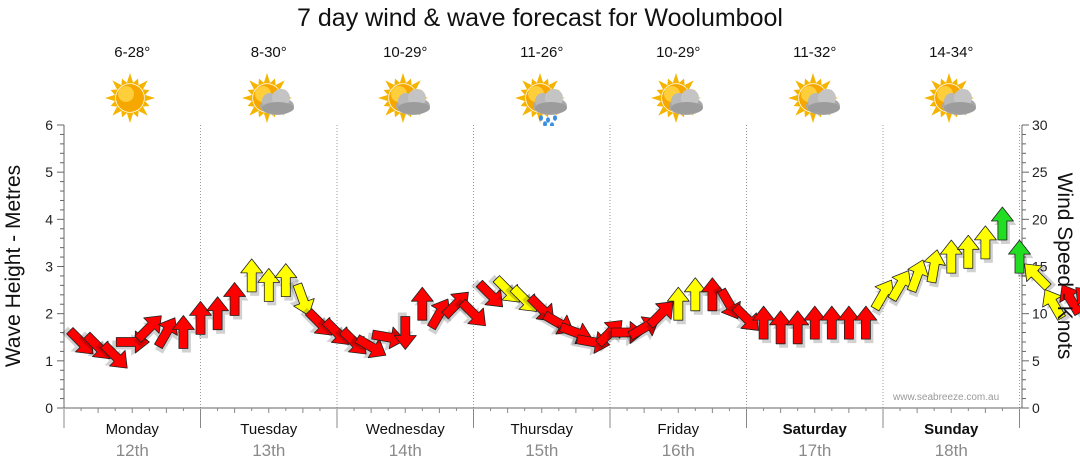 The height and width of the screenshot is (475, 1080). Describe the element at coordinates (542, 429) in the screenshot. I see `day-name: Thursday` at that location.